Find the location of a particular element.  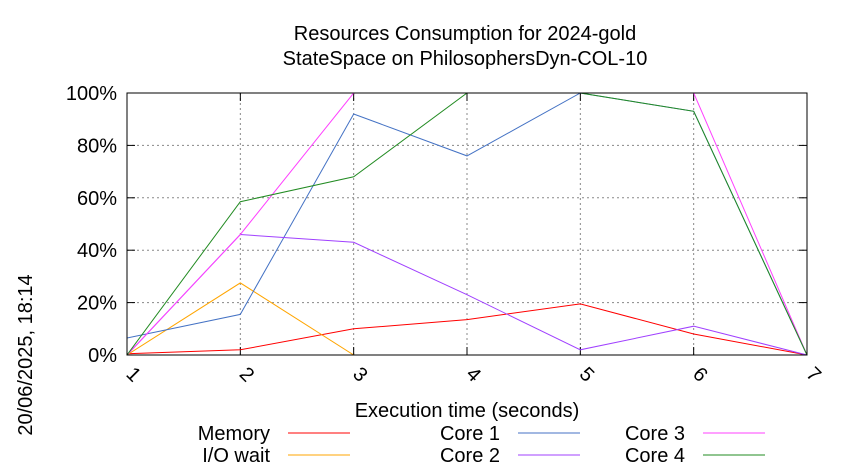

chart-subtitle: StateSpace on PhilosophersDyn-COL-10 is located at coordinates (465, 59).